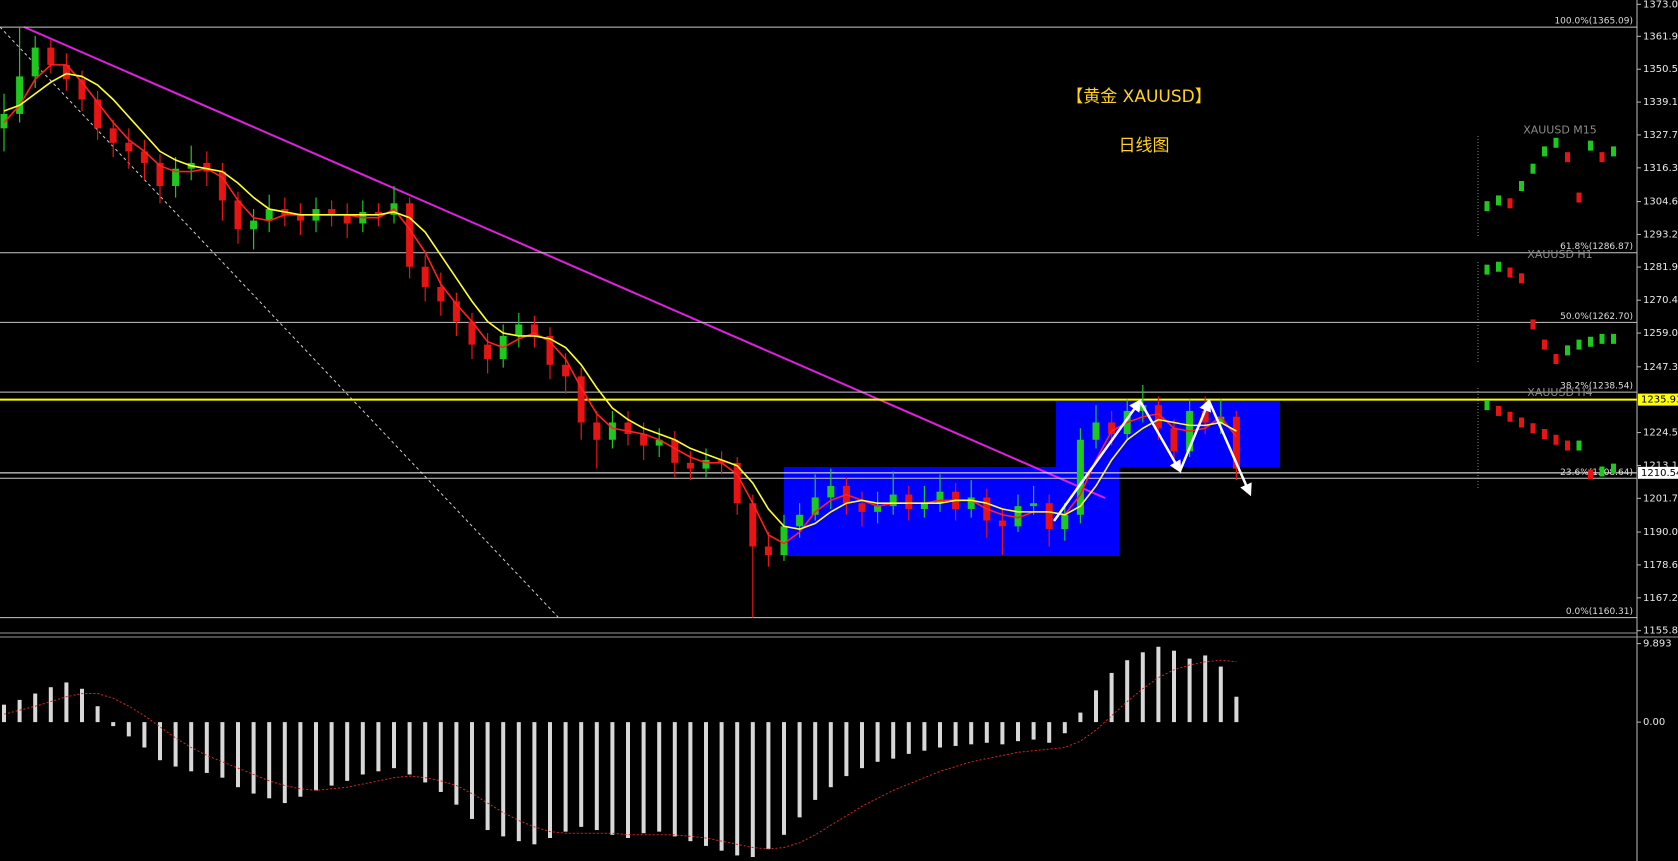  Describe the element at coordinates (1658, 399) in the screenshot. I see `price-tag` at that location.